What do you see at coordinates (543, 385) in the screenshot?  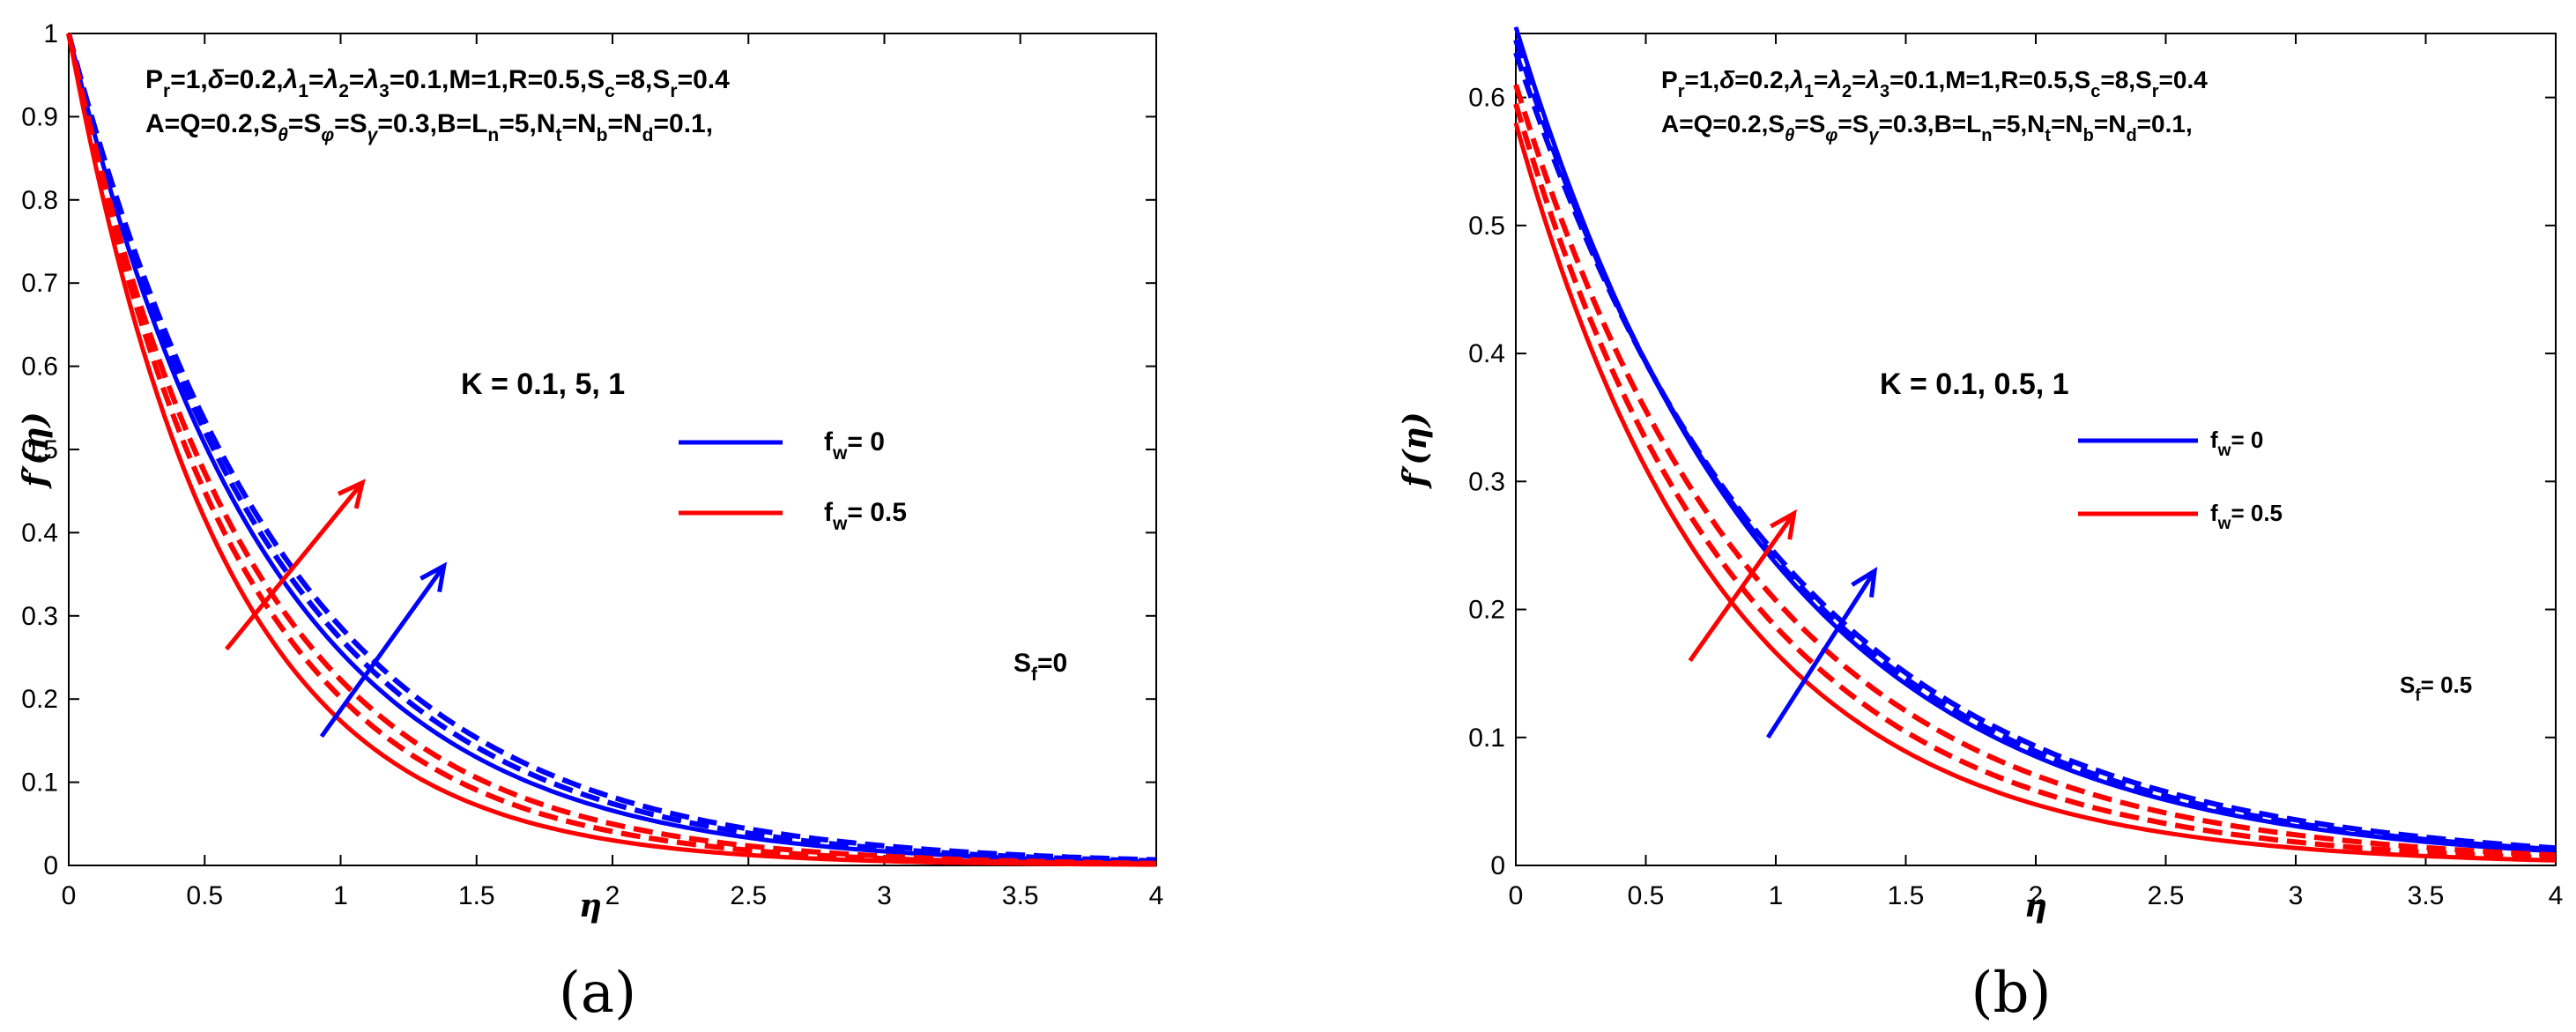 I see `k-annotation-a: K = 0.1, 5, 1` at bounding box center [543, 385].